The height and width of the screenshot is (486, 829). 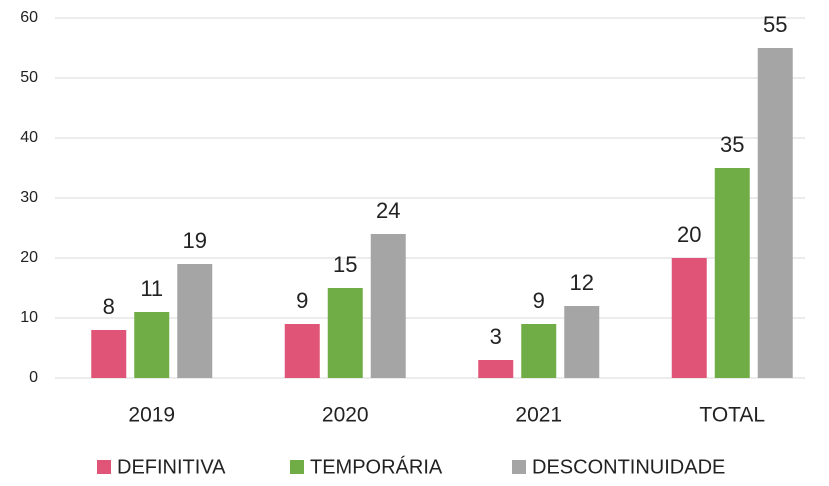 I want to click on x-tick-label: 2021, so click(x=538, y=415).